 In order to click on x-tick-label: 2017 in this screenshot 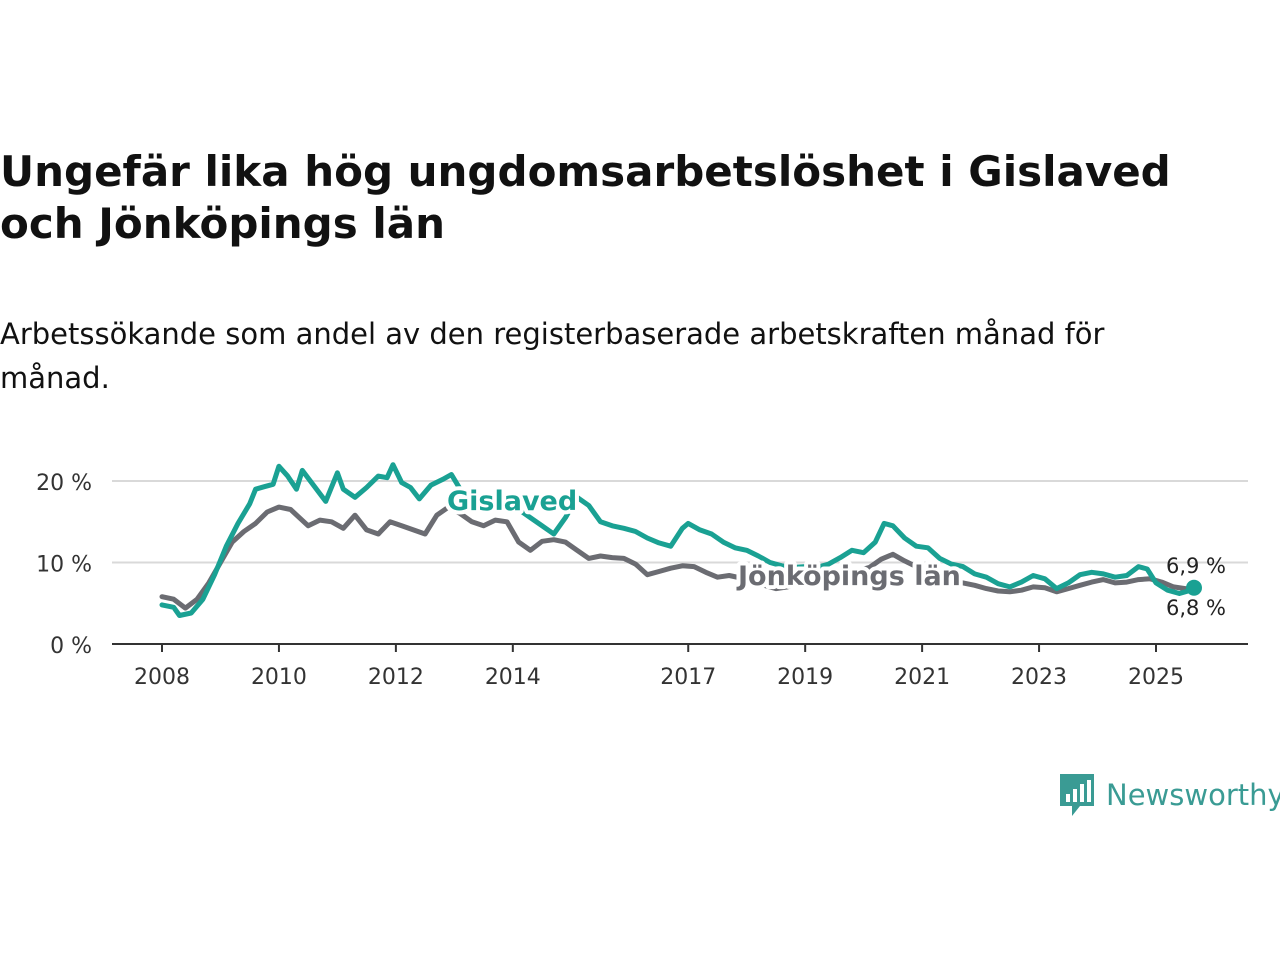, I will do `click(688, 677)`.